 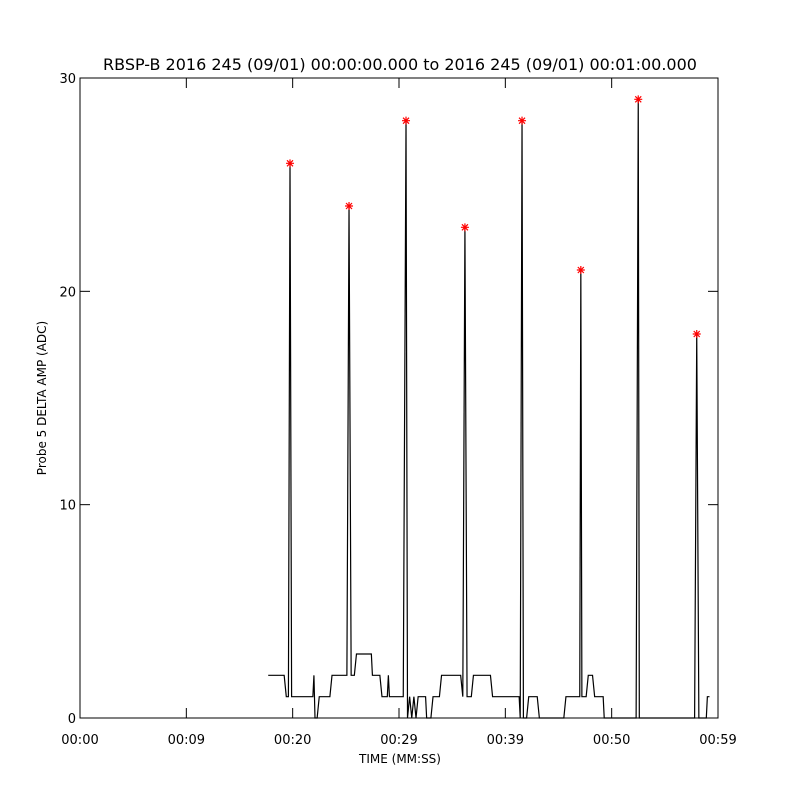 I want to click on y-axis-label: Probe 5 DELTA AMP (ADC), so click(x=42, y=398).